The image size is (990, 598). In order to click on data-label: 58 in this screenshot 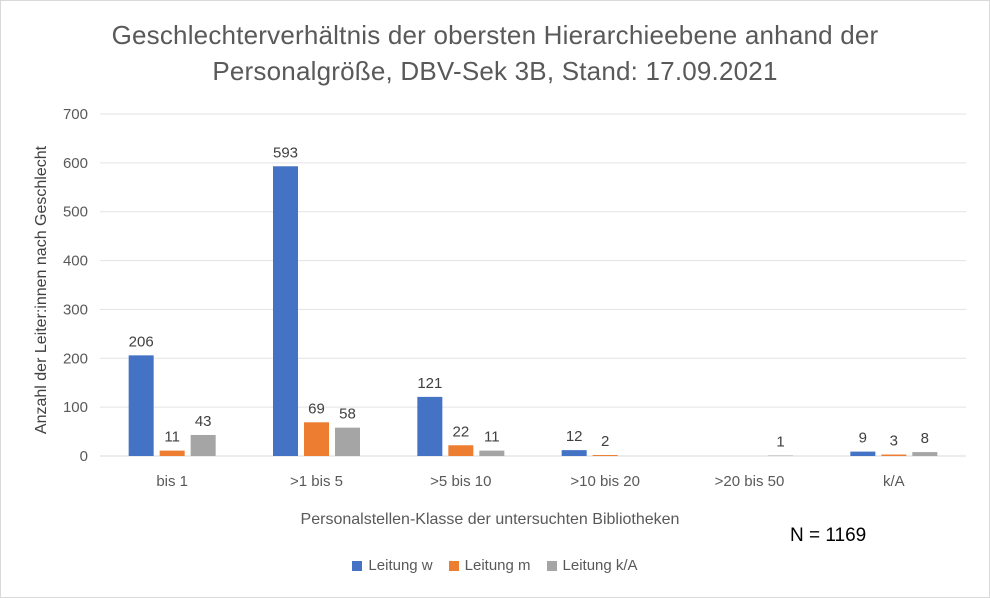, I will do `click(347, 414)`.